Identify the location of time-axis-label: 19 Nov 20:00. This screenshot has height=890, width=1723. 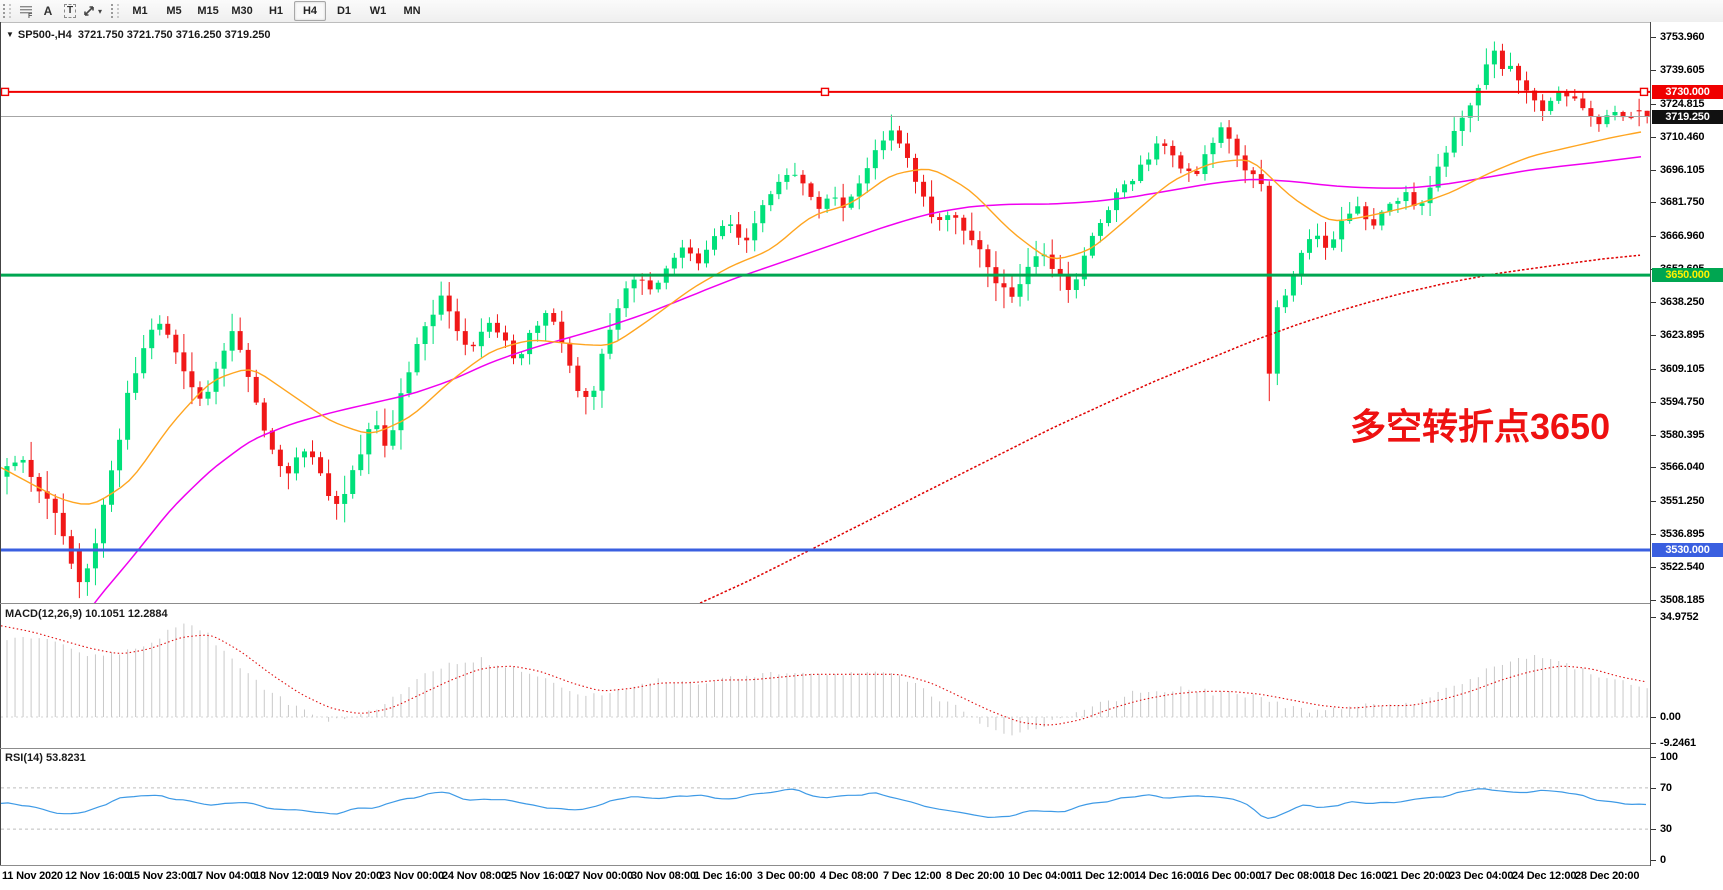
(349, 876).